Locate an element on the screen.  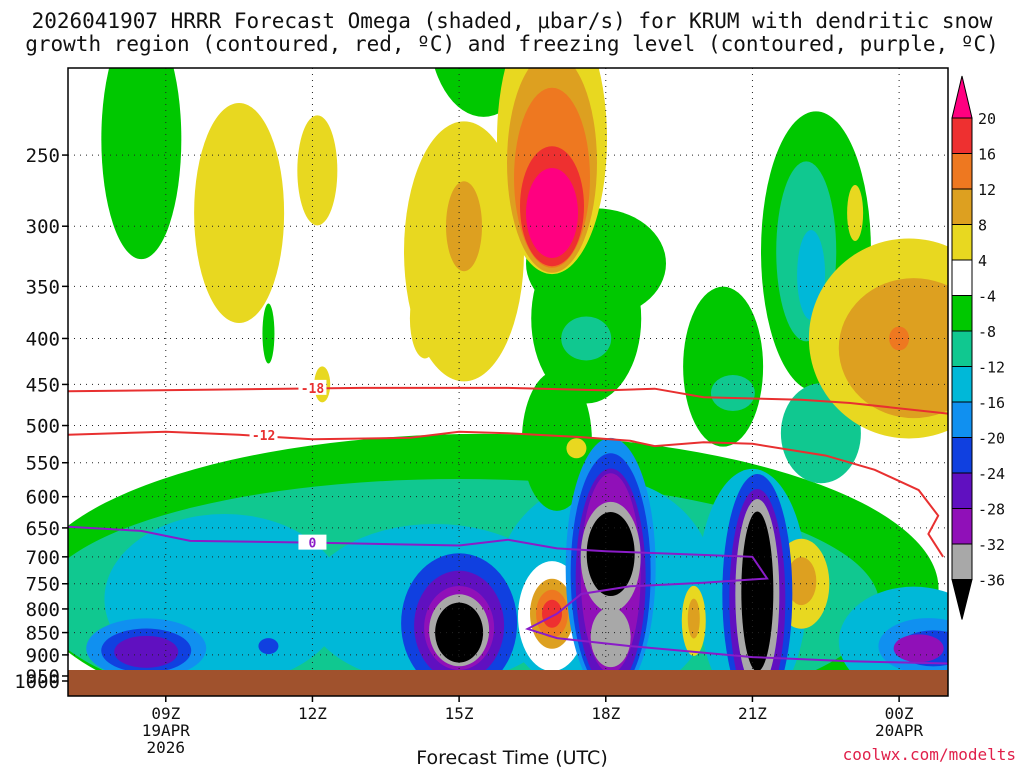
x-tick-label: 00Z is located at coordinates (899, 713).